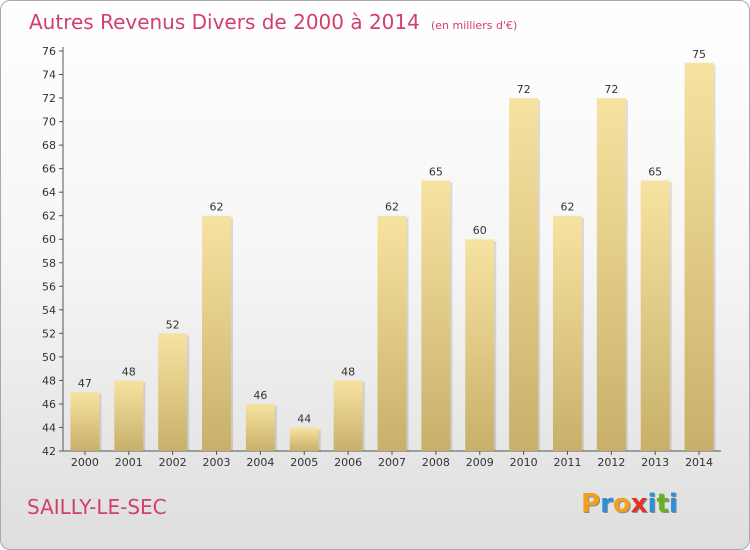 The width and height of the screenshot is (750, 550). Describe the element at coordinates (662, 504) in the screenshot. I see `logo-letter: t` at that location.